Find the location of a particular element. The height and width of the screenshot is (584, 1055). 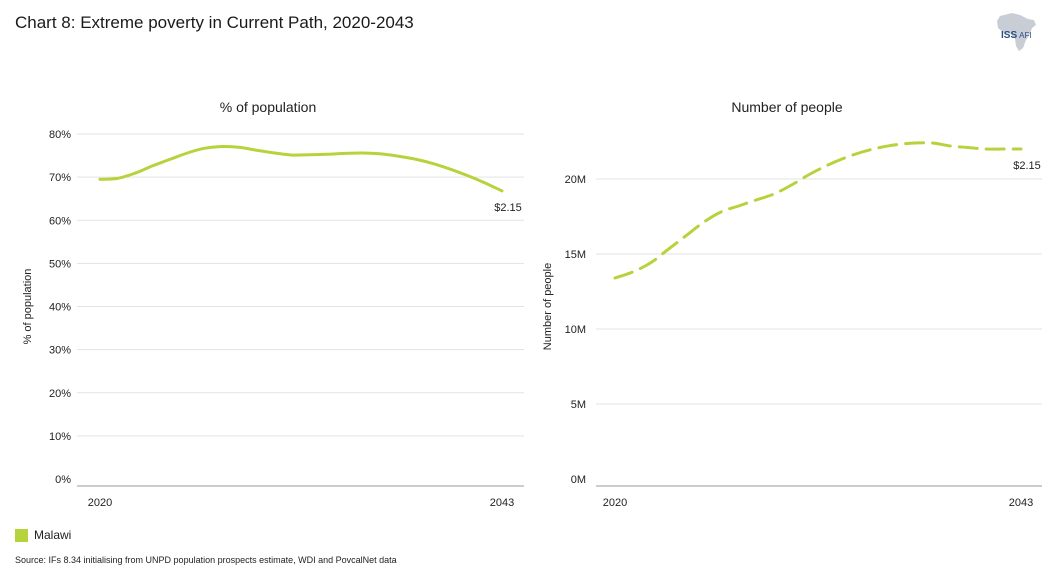

logo-main-text: ISS is located at coordinates (1009, 35).